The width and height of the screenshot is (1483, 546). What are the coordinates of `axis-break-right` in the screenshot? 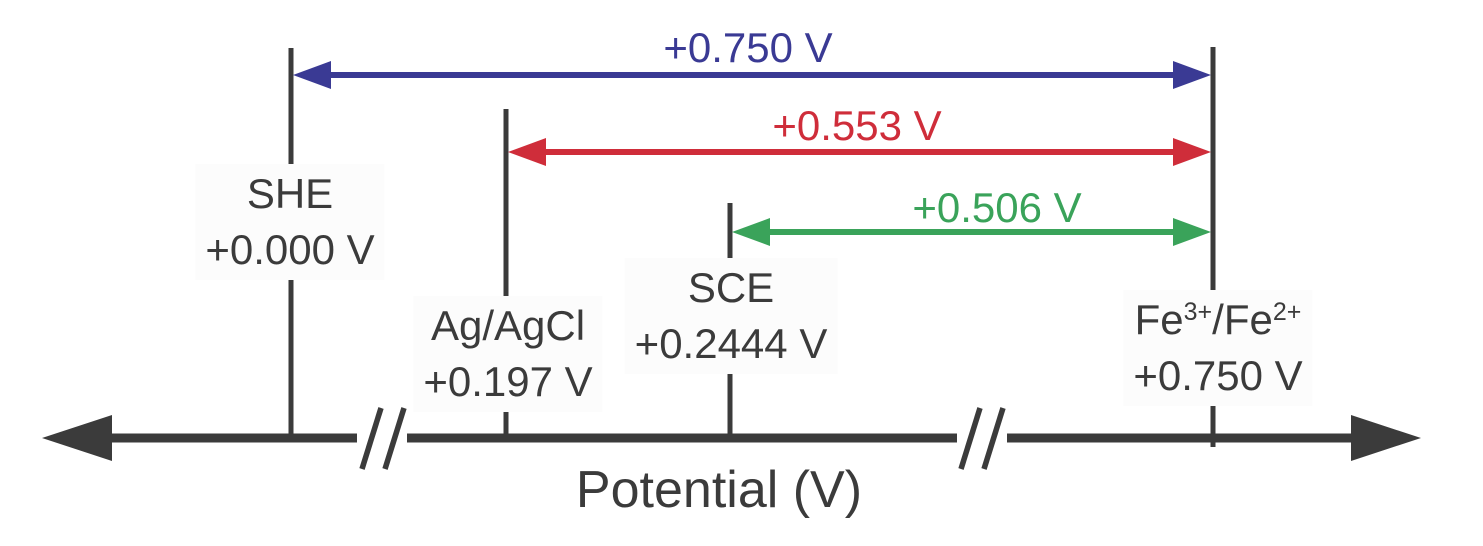 It's located at (982, 438).